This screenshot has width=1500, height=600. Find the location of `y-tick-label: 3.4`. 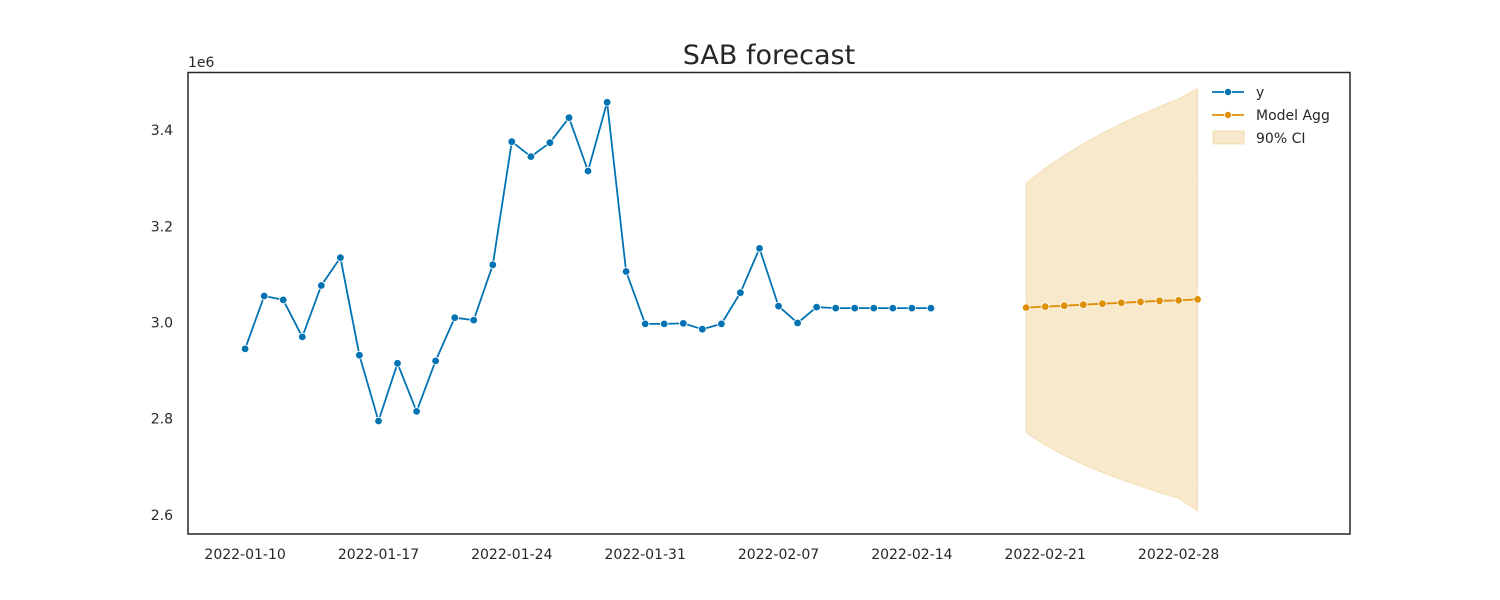

y-tick-label: 3.4 is located at coordinates (162, 131).